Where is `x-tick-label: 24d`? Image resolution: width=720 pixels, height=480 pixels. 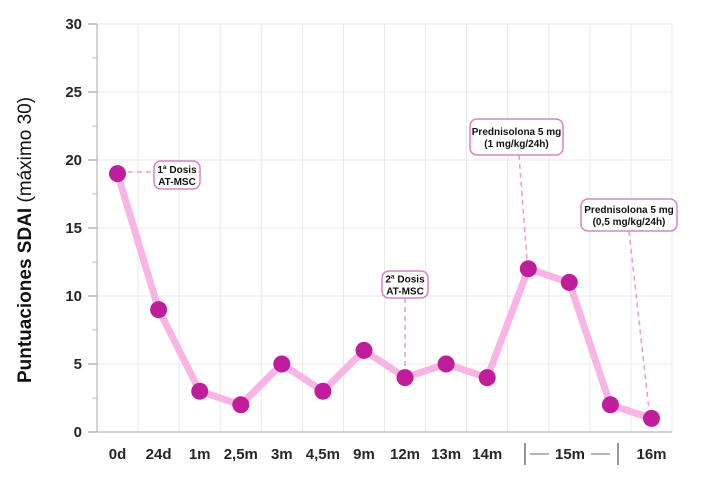
x-tick-label: 24d is located at coordinates (159, 454).